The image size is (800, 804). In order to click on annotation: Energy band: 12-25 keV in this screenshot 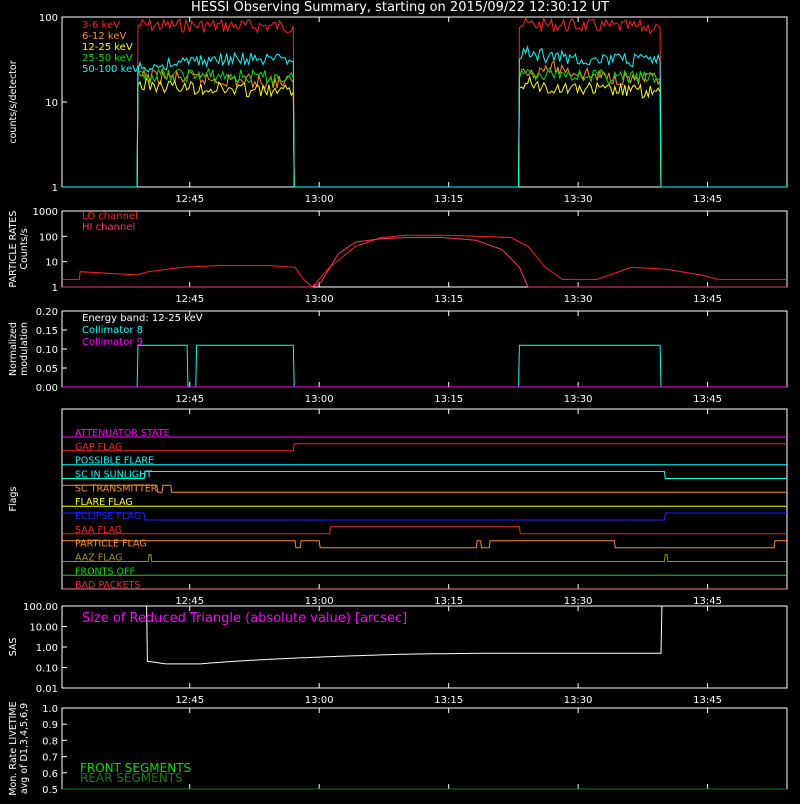, I will do `click(142, 318)`.